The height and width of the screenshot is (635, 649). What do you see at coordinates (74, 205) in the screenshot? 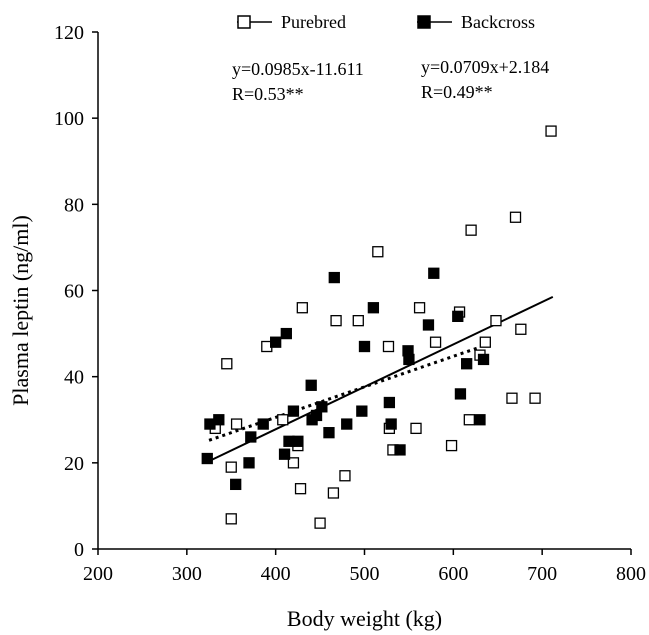
I see `y-tick-label: 80` at bounding box center [74, 205].